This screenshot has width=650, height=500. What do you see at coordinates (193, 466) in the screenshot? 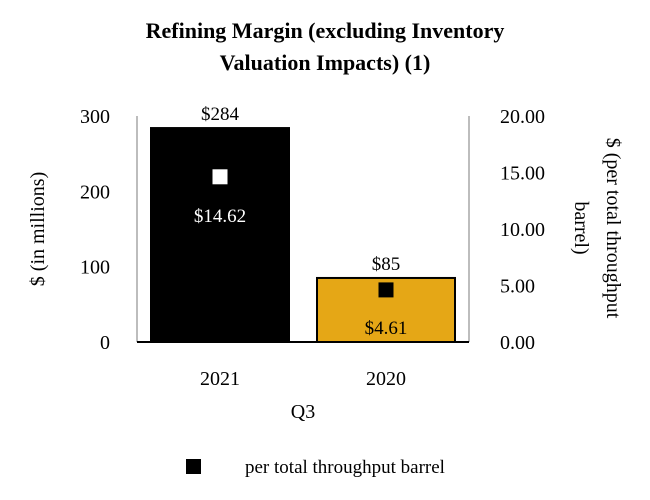
I see `legend-marker-square` at bounding box center [193, 466].